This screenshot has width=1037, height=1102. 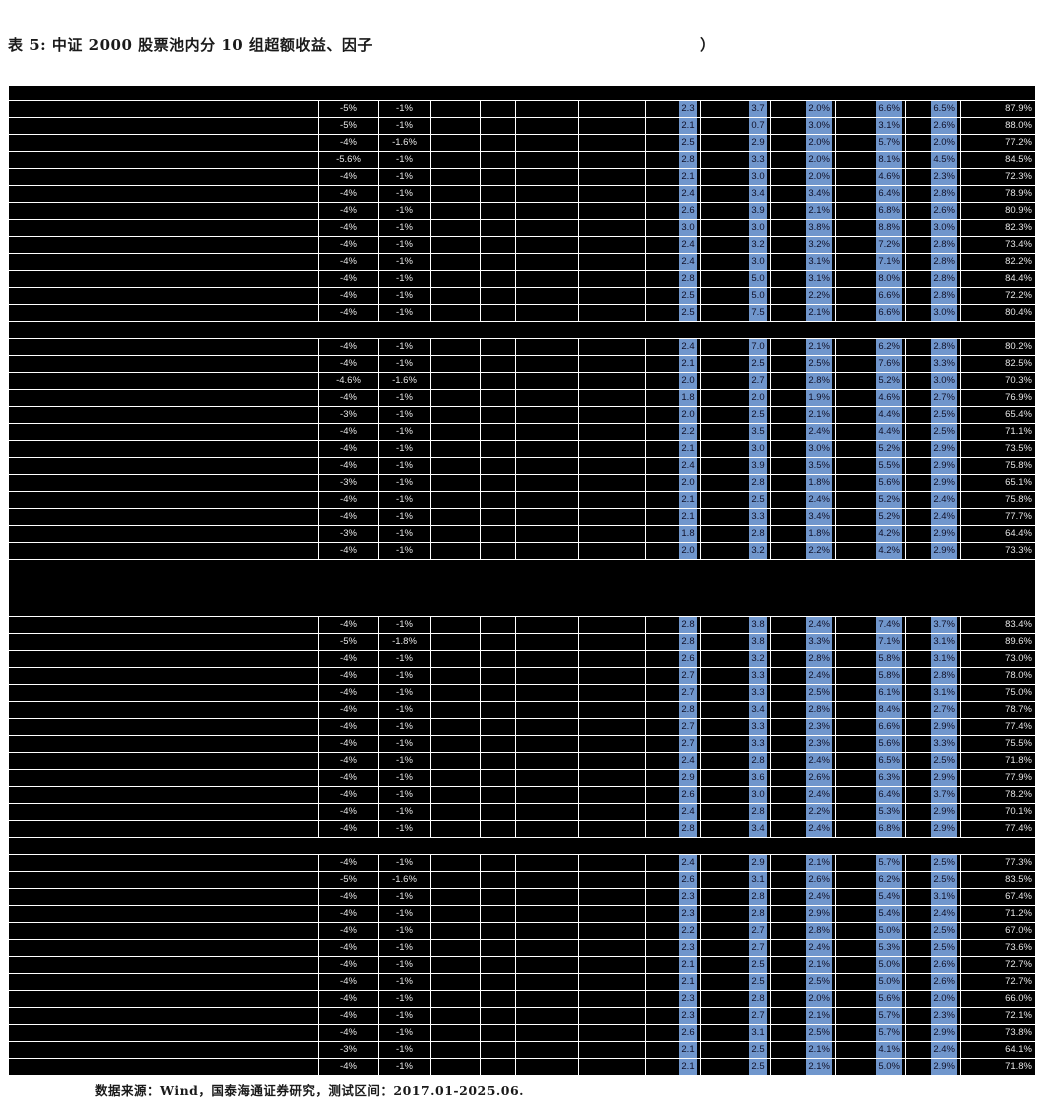 I want to click on section-separator, so click(x=522, y=330).